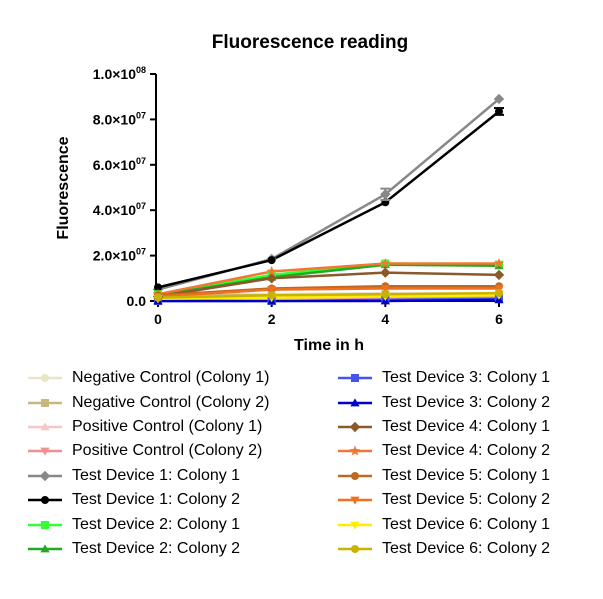 This screenshot has height=599, width=603. What do you see at coordinates (148, 378) in the screenshot?
I see `legend-item: Negative Control (Colony 1)` at bounding box center [148, 378].